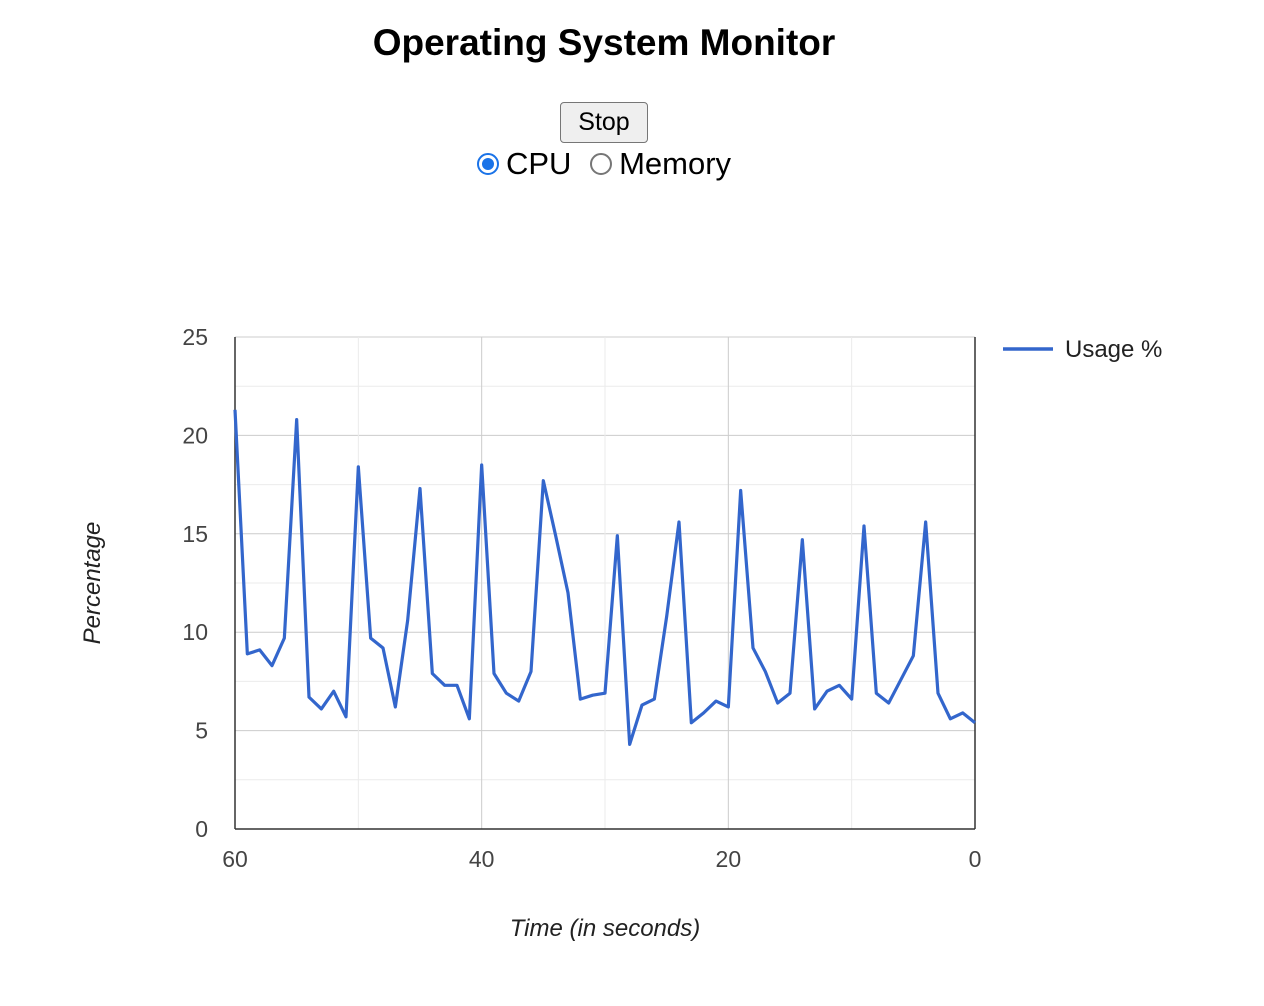 The width and height of the screenshot is (1264, 1006). Describe the element at coordinates (195, 435) in the screenshot. I see `y-tick-label: 20` at that location.